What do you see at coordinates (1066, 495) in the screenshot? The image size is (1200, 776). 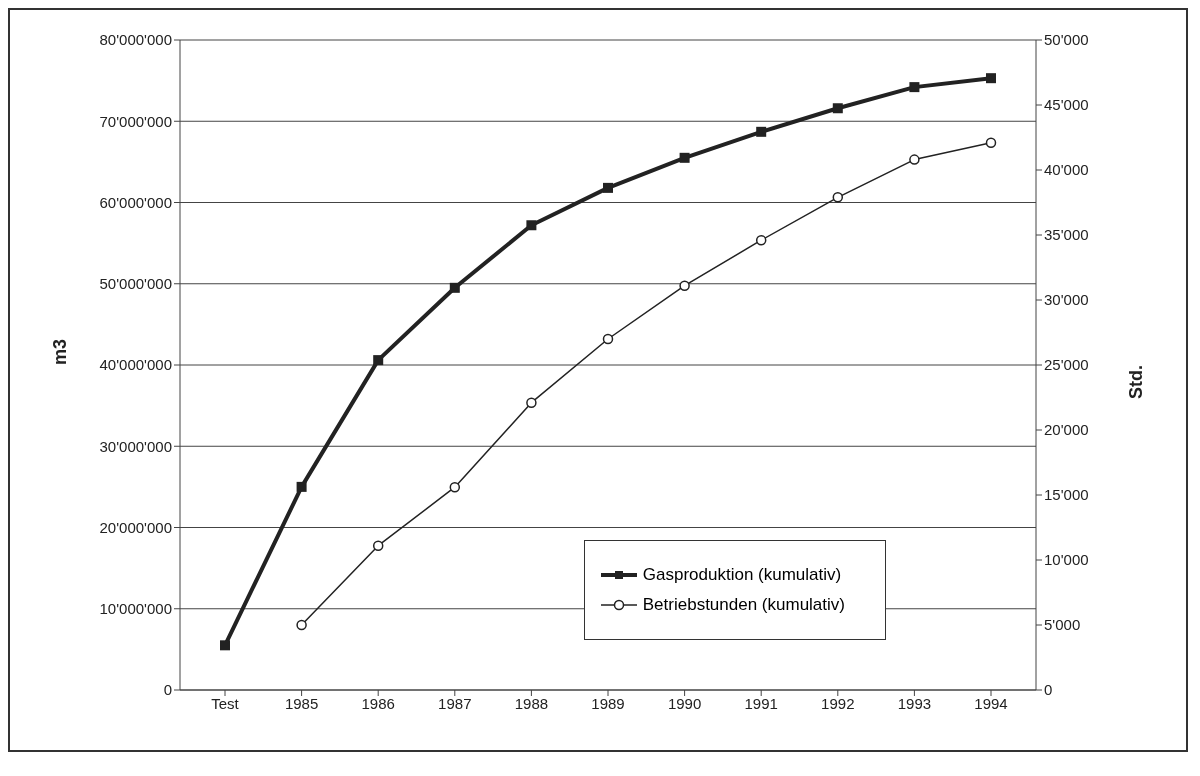 I see `y2-tick-label: 15'000` at bounding box center [1066, 495].